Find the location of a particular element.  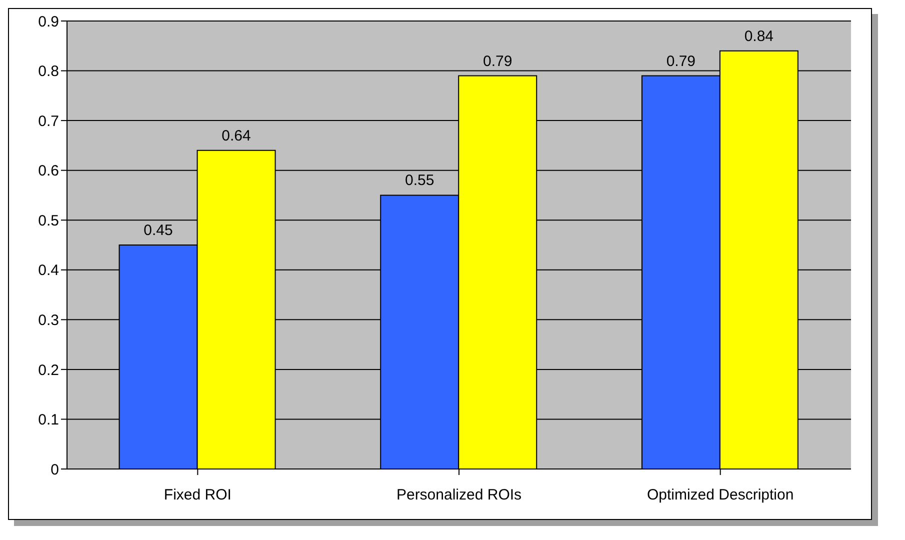

y-tick-label: 0 is located at coordinates (54, 469).